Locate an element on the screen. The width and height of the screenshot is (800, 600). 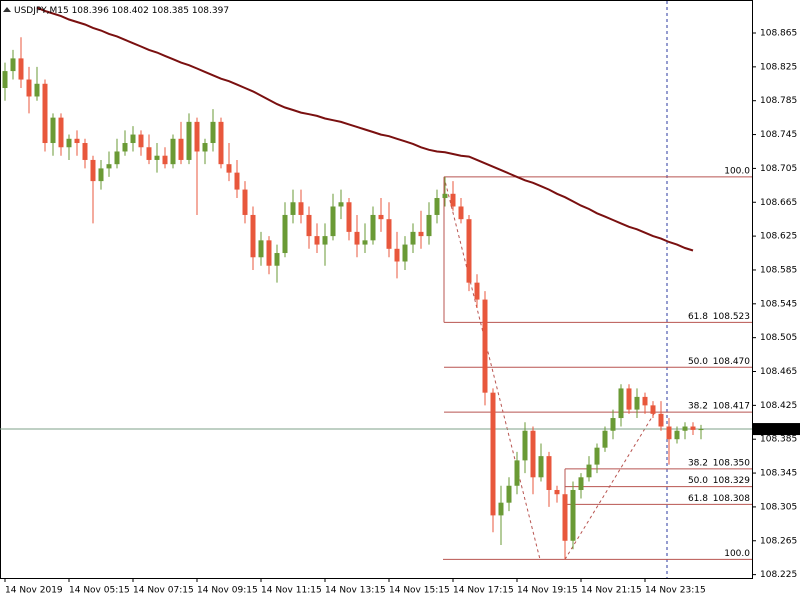
symbol-icon is located at coordinates (7, 9).